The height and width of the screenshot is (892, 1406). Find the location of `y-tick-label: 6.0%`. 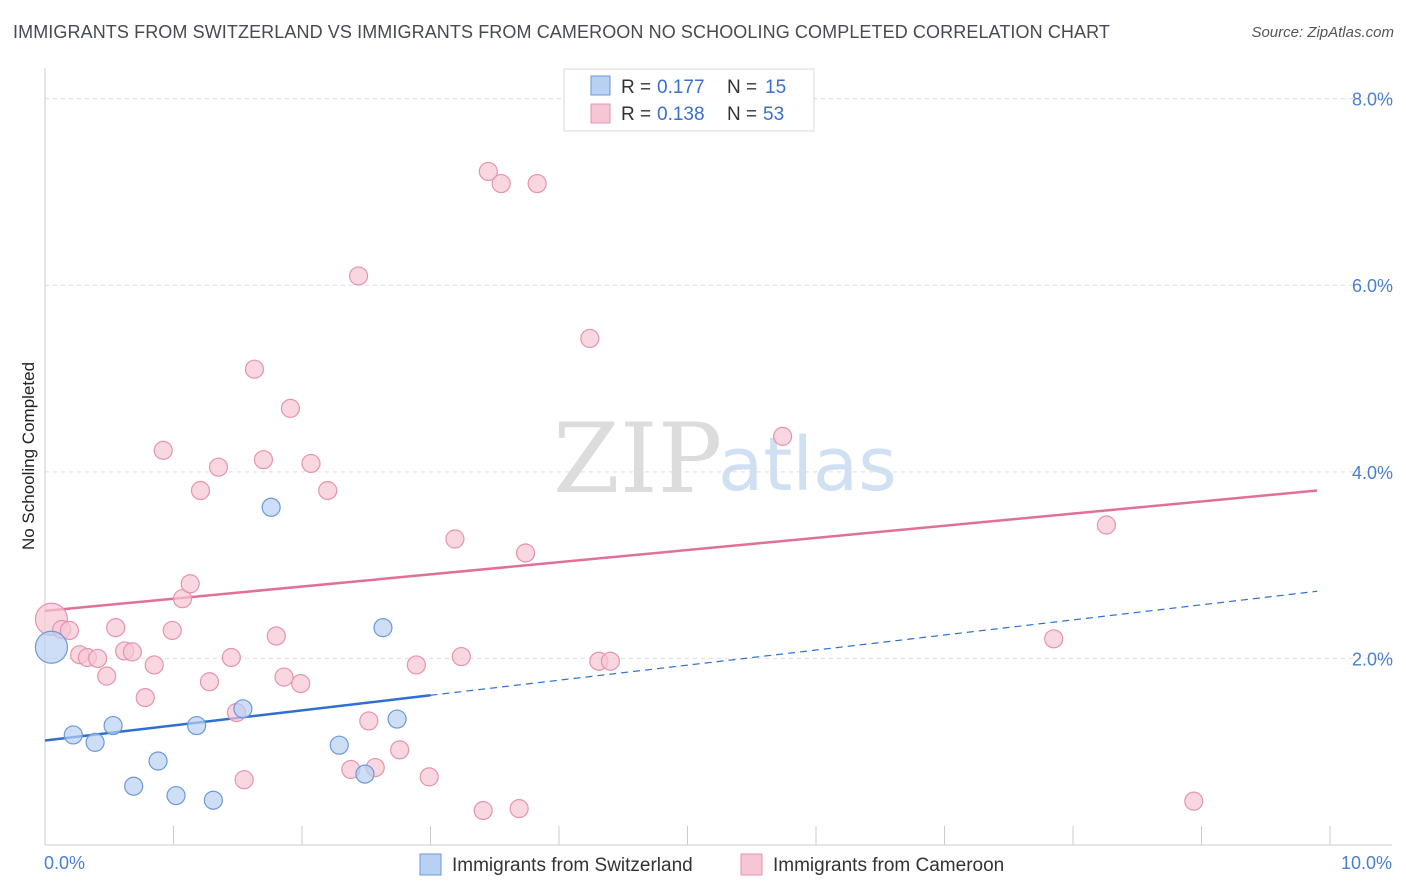

y-tick-label: 6.0% is located at coordinates (1372, 286).